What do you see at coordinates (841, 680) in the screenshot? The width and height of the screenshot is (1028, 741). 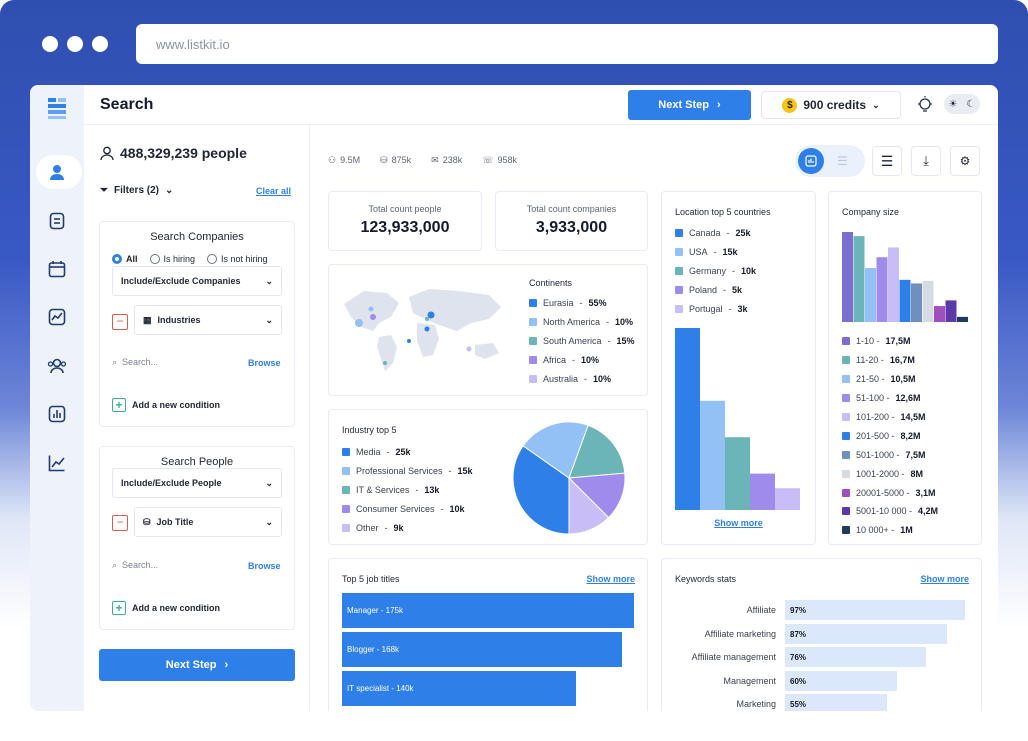 I see `keyword-bar: 60%` at bounding box center [841, 680].